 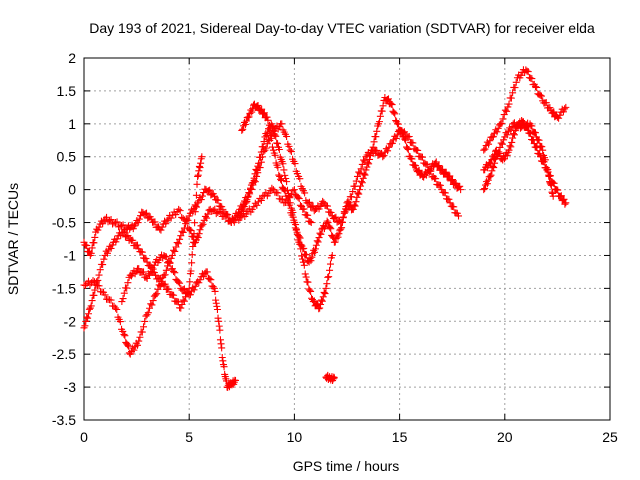 What do you see at coordinates (346, 466) in the screenshot?
I see `x-axis-label: GPS time / hours` at bounding box center [346, 466].